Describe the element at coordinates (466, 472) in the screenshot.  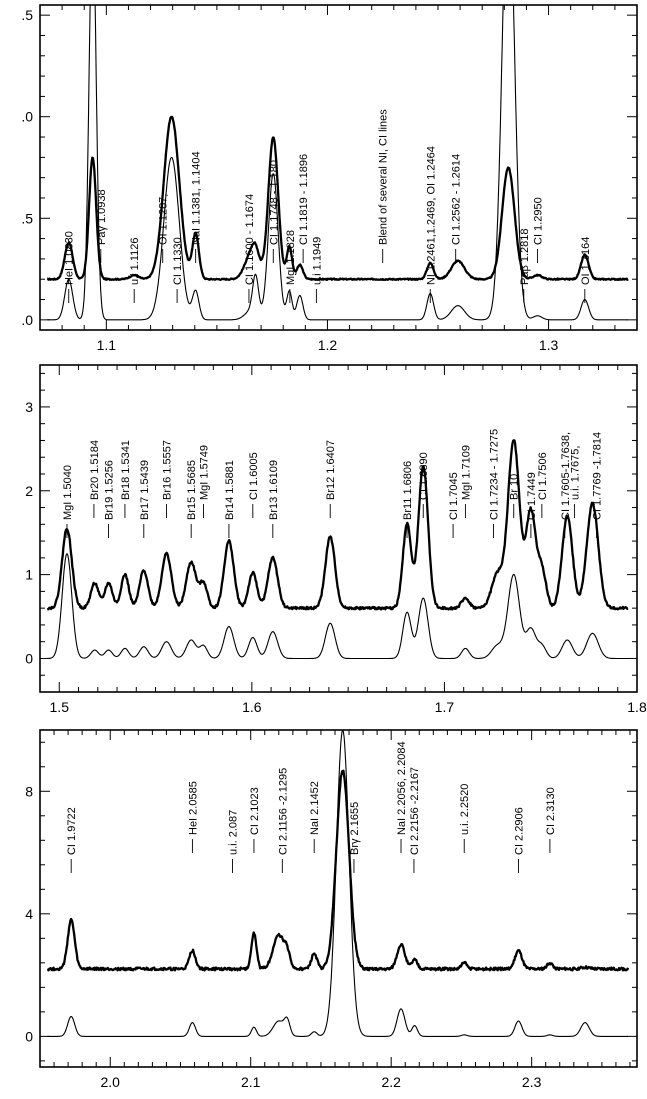
I see `line-annotation: MgI 1.7109` at that location.